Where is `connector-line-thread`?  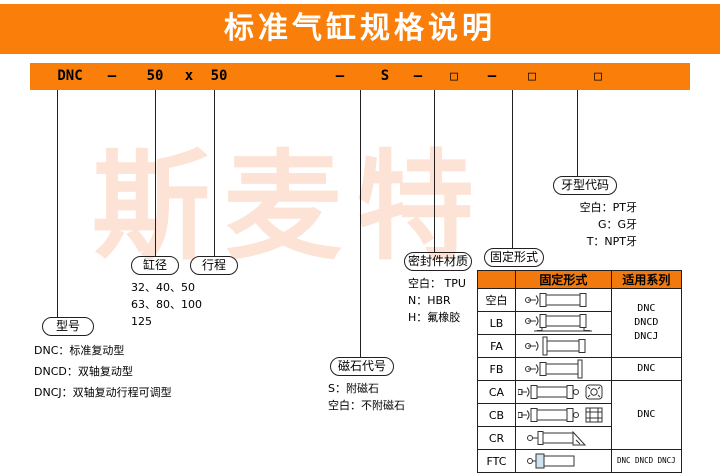 connector-line-thread is located at coordinates (577, 133).